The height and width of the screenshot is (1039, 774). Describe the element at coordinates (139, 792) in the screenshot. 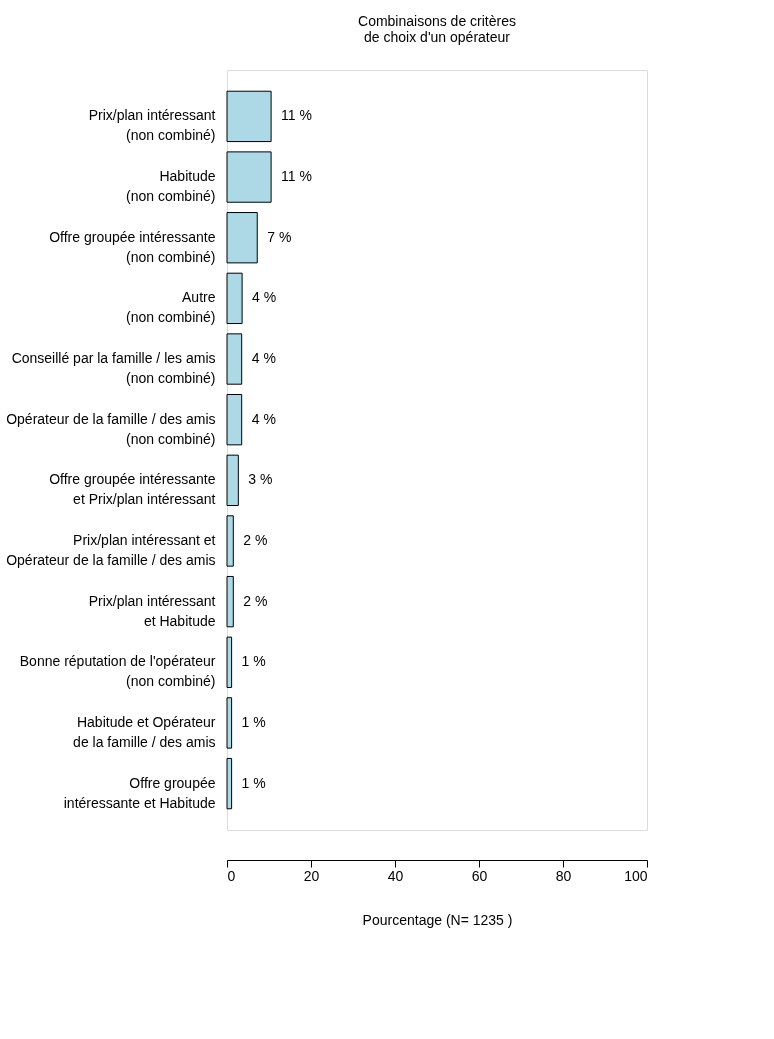

I see `y-tick-label: Offre groupée intéressante et Habitude` at that location.